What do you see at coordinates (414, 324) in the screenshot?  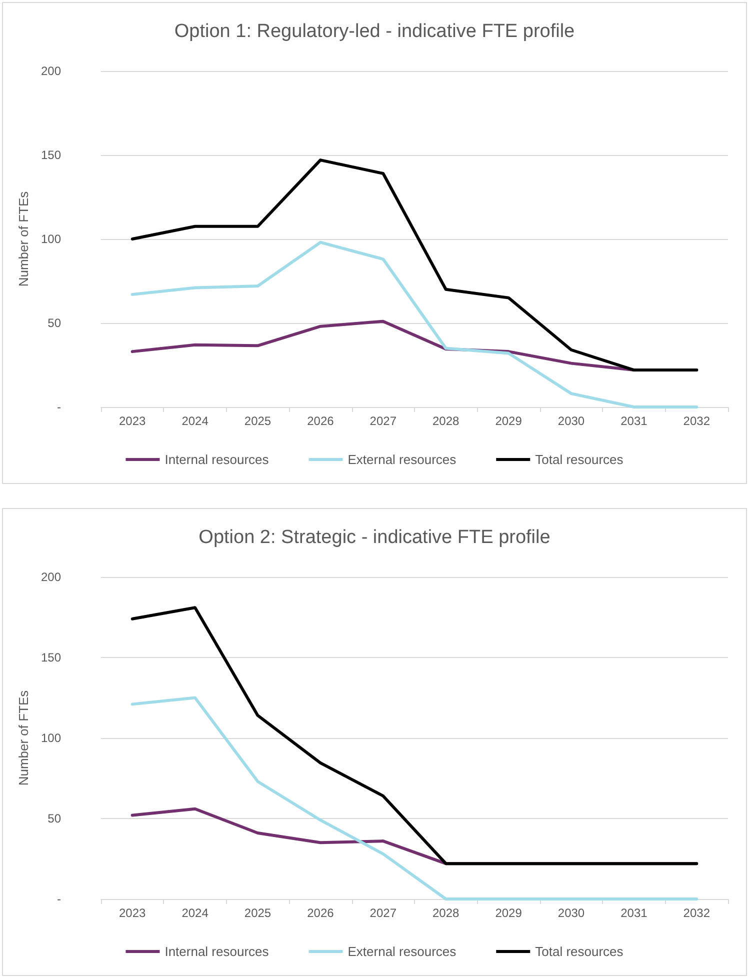 I see `line-series` at bounding box center [414, 324].